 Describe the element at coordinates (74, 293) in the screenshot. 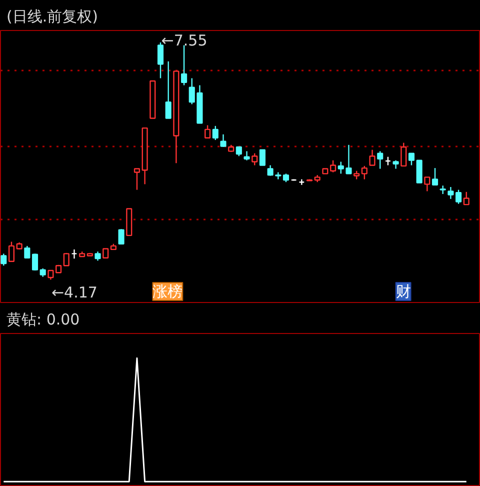

I see `annotation: ←4.17` at that location.